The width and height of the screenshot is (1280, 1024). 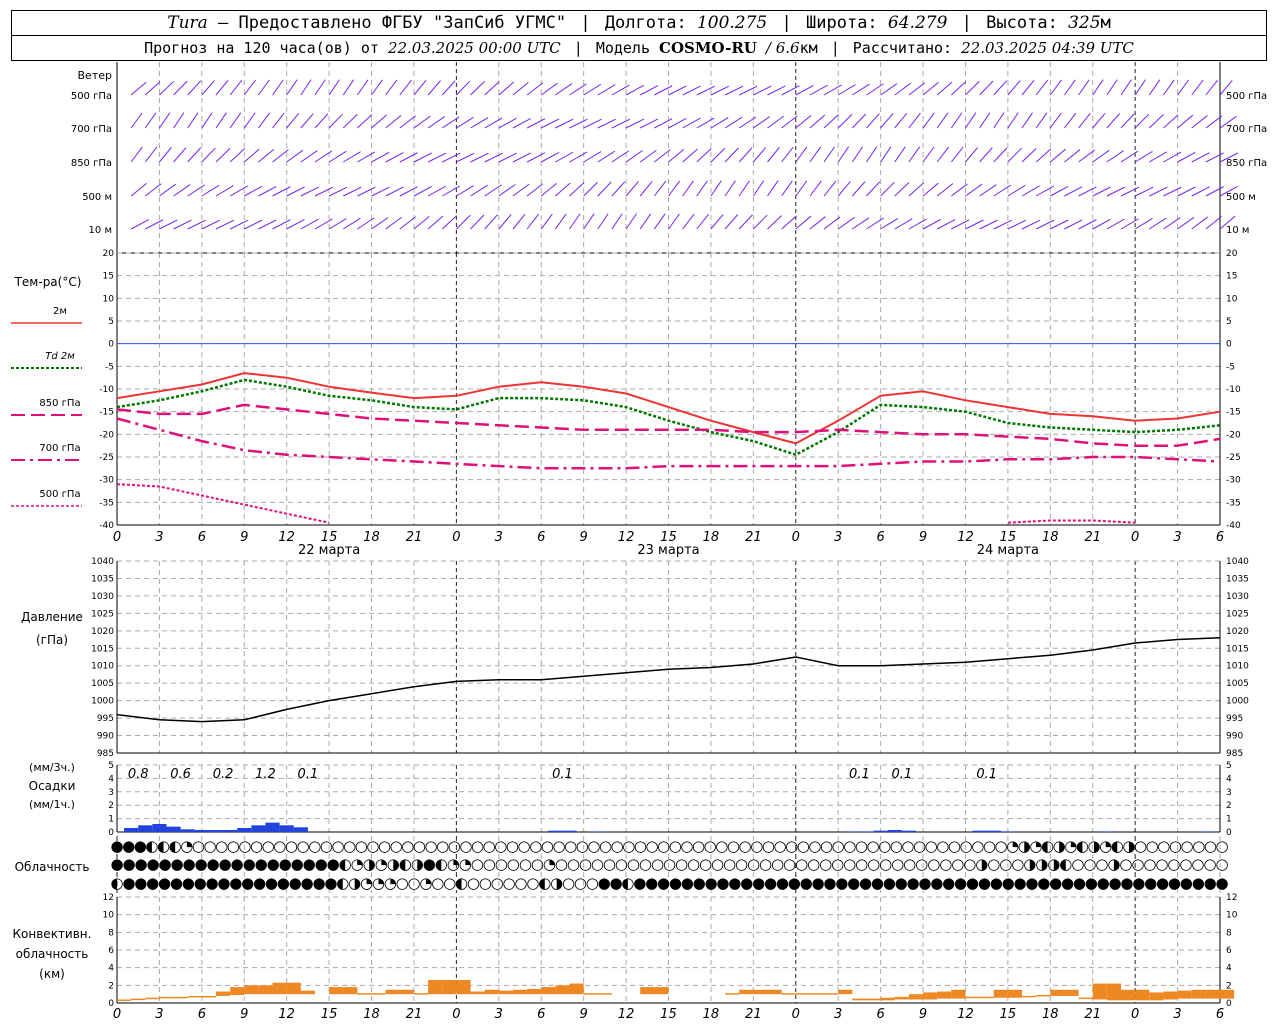 I want to click on conv-panel-ytick-right: 2, so click(x=1229, y=986).